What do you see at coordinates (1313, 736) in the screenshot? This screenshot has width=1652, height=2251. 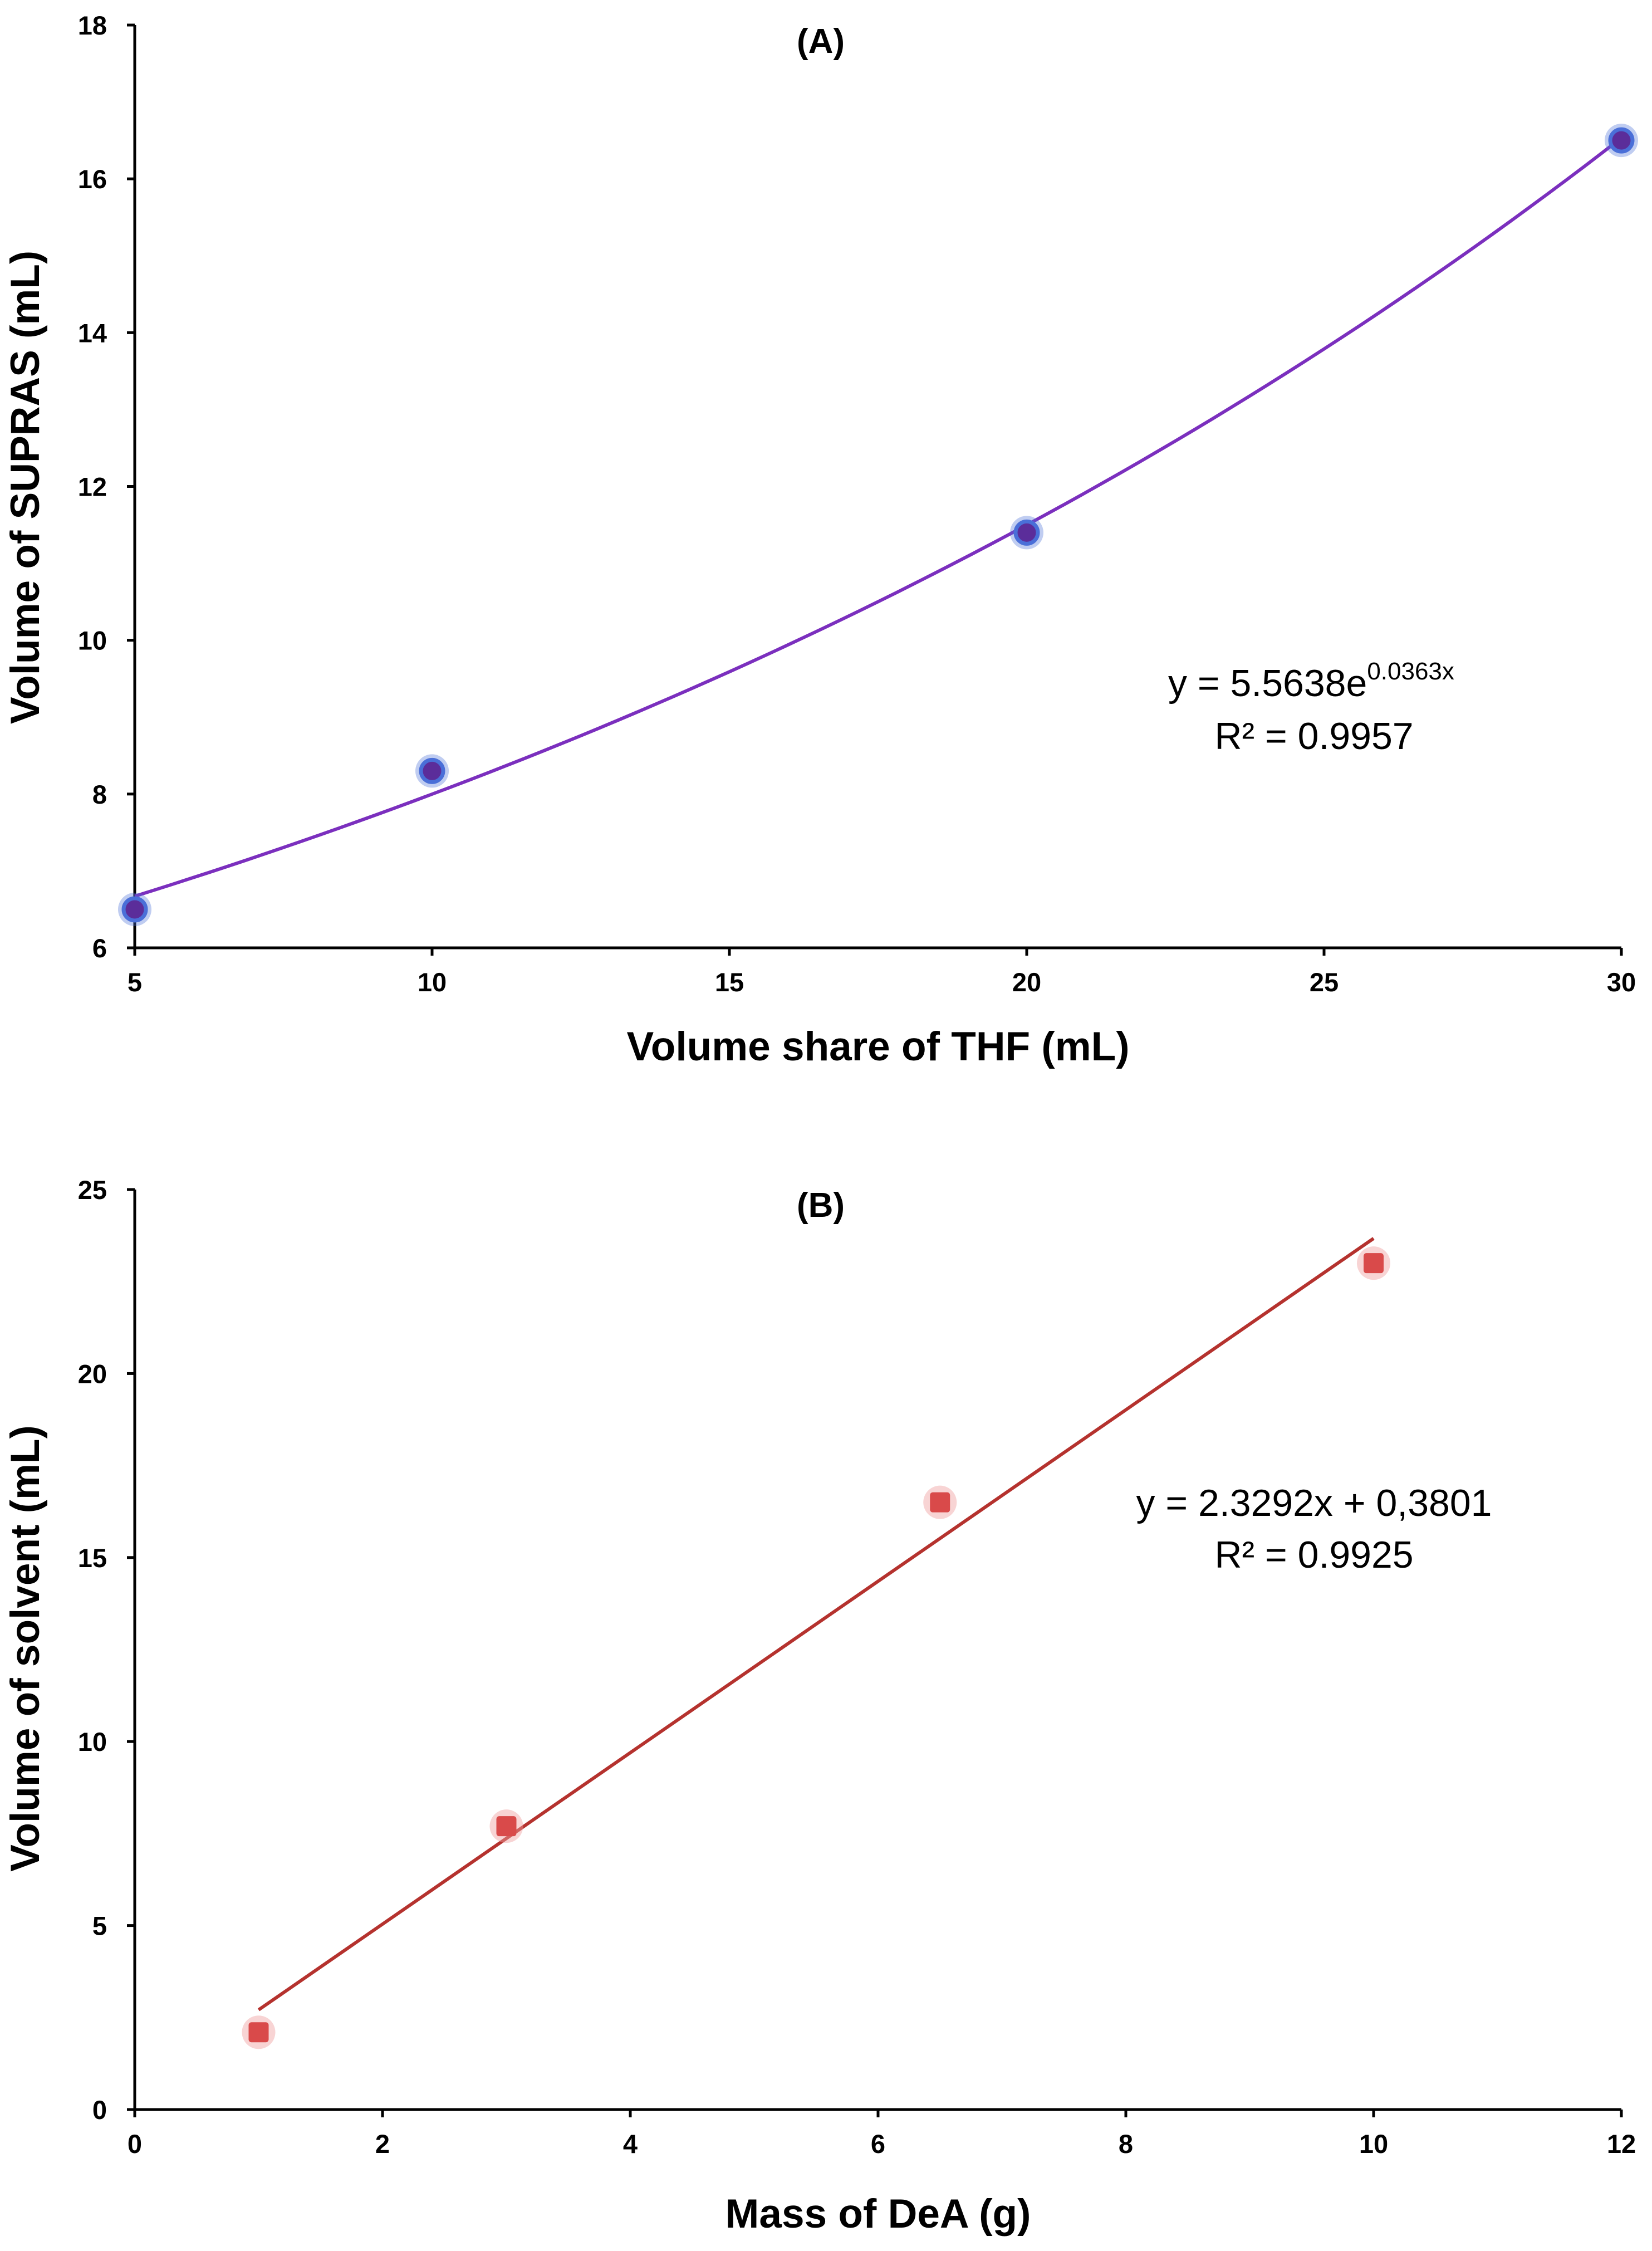 I see `panel-a-r-squared: R² = 0.9957` at bounding box center [1313, 736].